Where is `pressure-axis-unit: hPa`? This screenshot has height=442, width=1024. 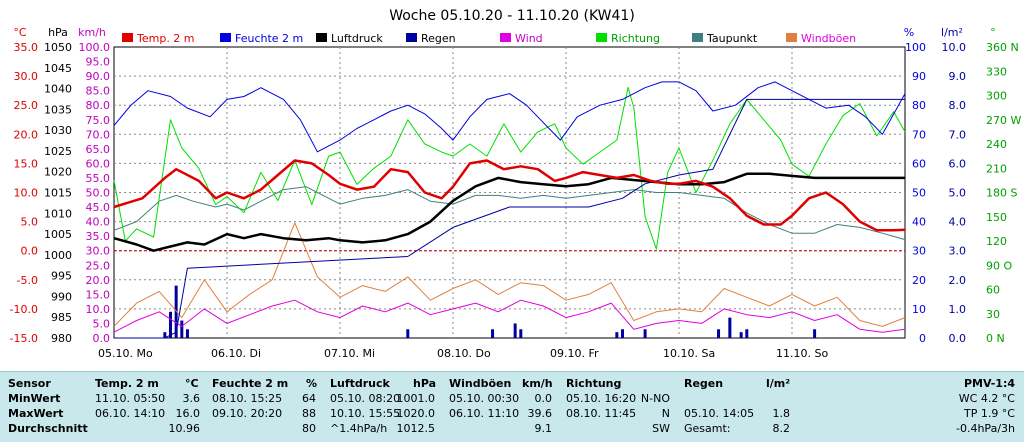 pressure-axis-unit: hPa is located at coordinates (58, 32).